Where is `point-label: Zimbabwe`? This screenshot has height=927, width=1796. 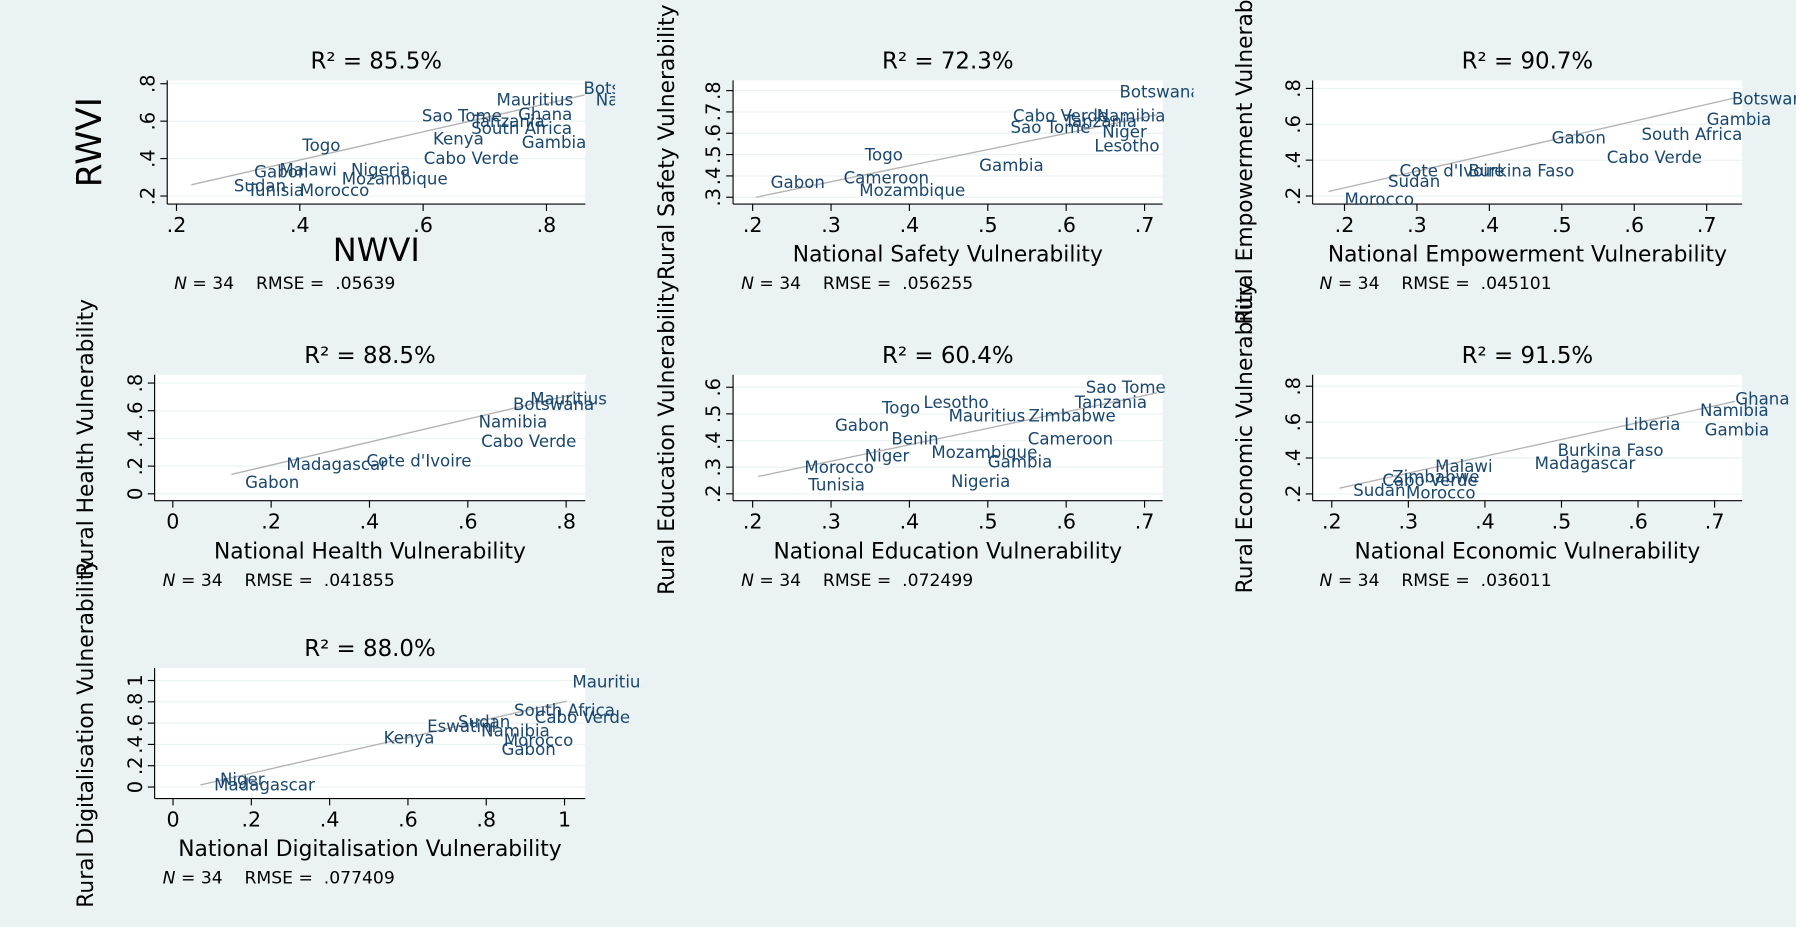
point-label: Zimbabwe is located at coordinates (1435, 476).